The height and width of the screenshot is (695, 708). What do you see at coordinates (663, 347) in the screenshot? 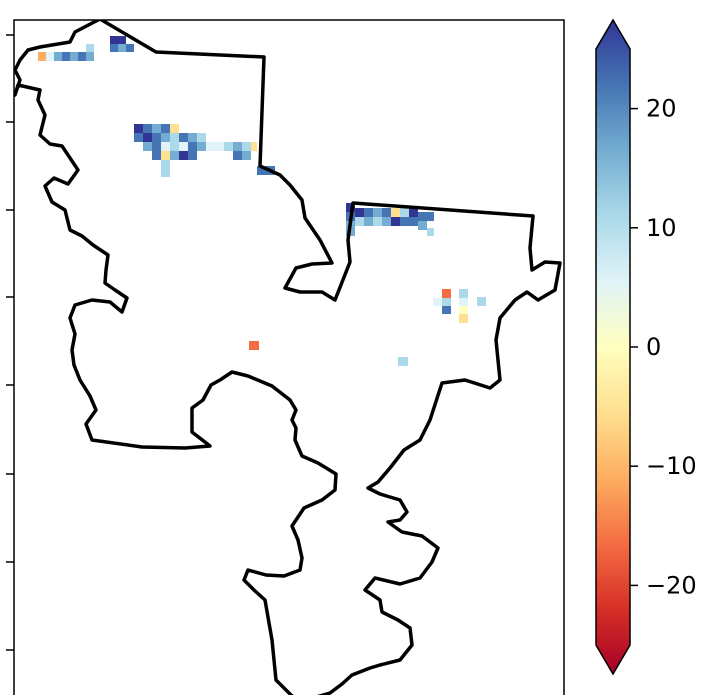
I see `colorbar-ticks: 20 10 0 −10 −20` at bounding box center [663, 347].